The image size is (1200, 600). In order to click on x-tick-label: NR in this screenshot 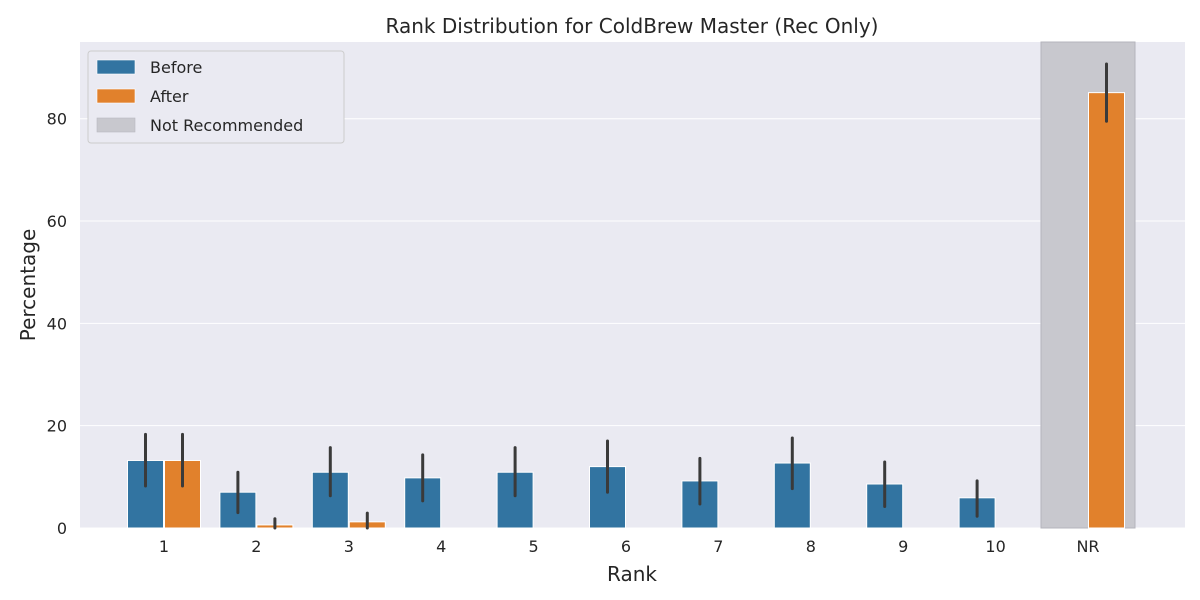, I will do `click(1087, 546)`.